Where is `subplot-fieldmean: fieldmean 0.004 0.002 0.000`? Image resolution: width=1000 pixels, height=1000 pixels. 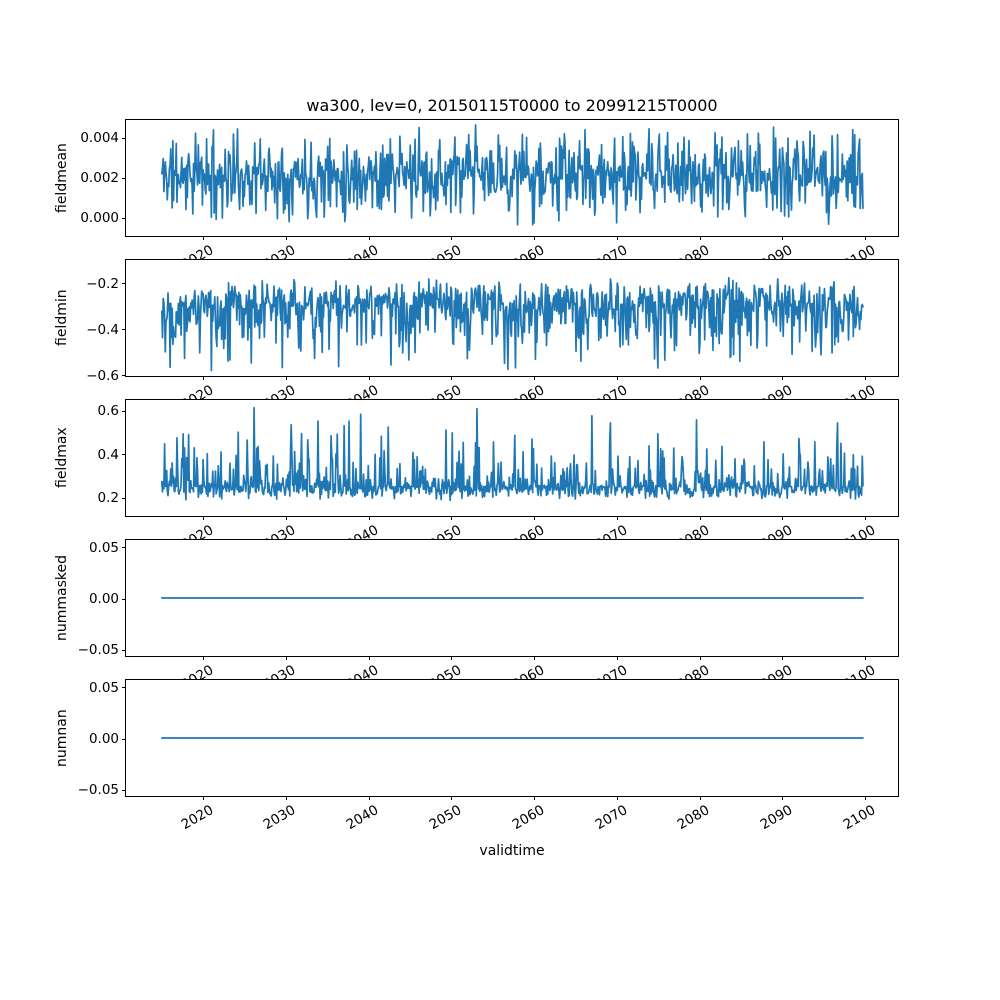
subplot-fieldmean: fieldmean 0.004 0.002 0.000 is located at coordinates (476, 179).